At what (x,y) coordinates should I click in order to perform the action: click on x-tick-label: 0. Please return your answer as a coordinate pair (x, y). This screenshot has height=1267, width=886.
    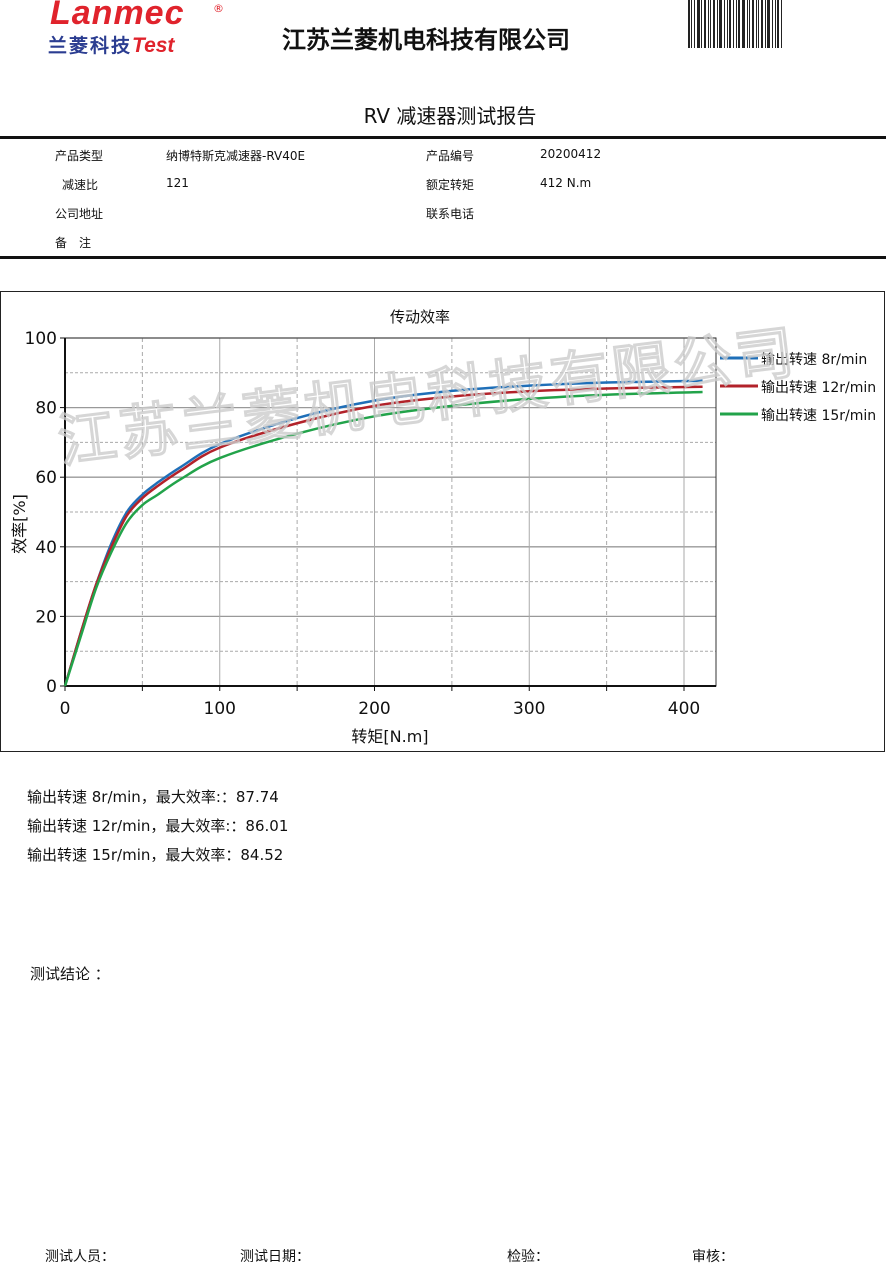
    Looking at the image, I should click on (65, 709).